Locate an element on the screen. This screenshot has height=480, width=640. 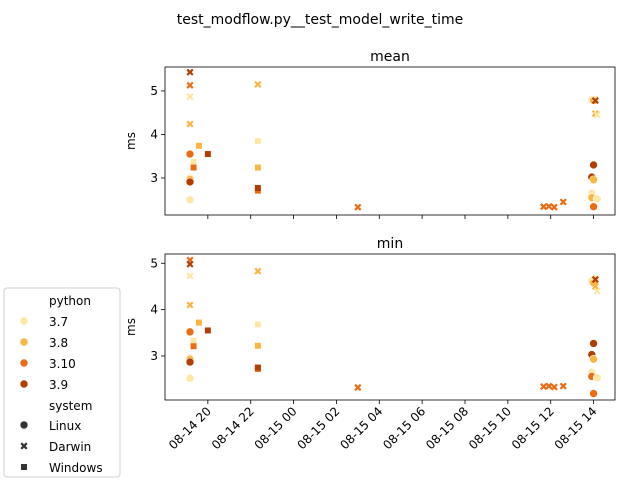
legend-system-label: Windows is located at coordinates (76, 468).